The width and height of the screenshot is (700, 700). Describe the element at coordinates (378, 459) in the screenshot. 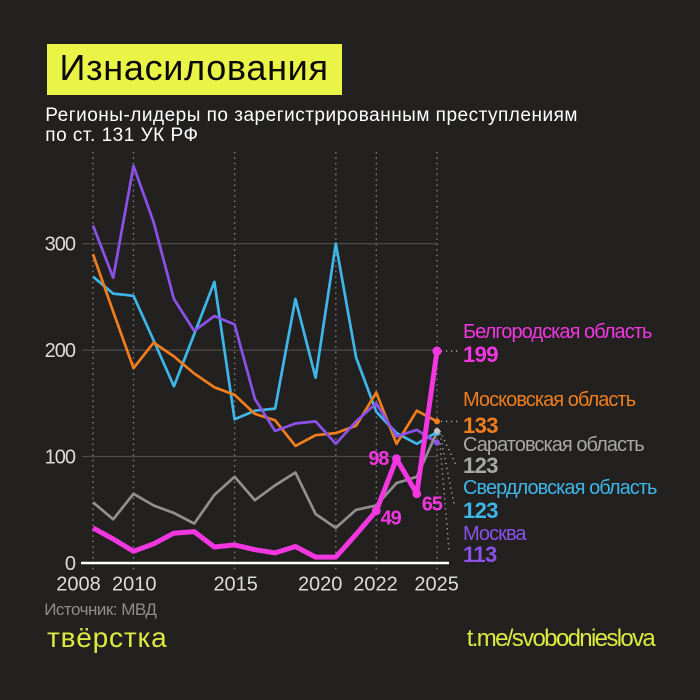

I see `svg-text: 98` at that location.